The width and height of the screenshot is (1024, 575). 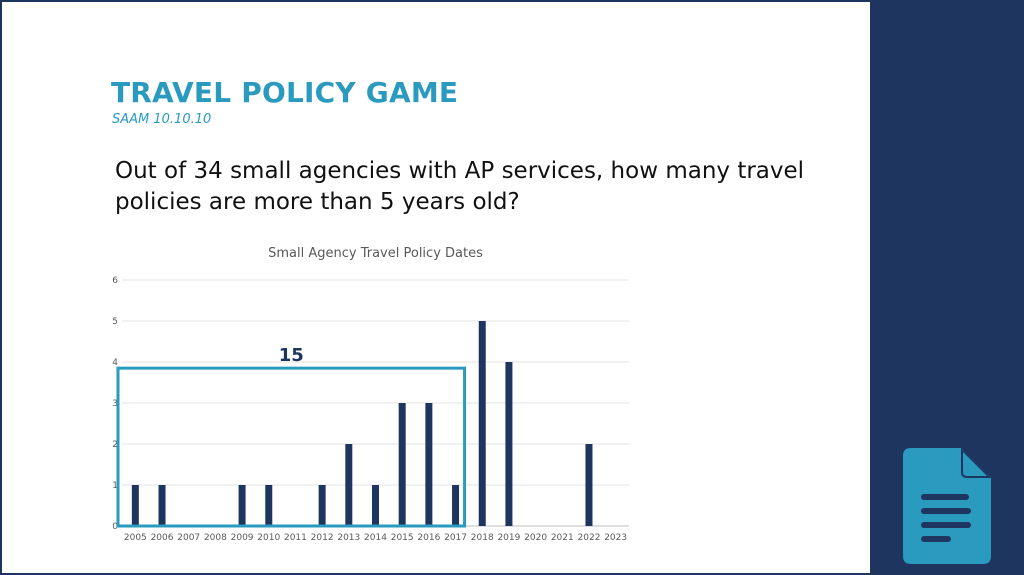 I want to click on slide-subtitle: SAAM 10.10.10, so click(x=162, y=119).